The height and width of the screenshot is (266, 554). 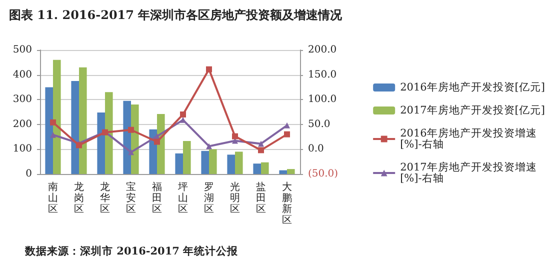 What do you see at coordinates (22, 124) in the screenshot?
I see `y-tick-label: 200` at bounding box center [22, 124].